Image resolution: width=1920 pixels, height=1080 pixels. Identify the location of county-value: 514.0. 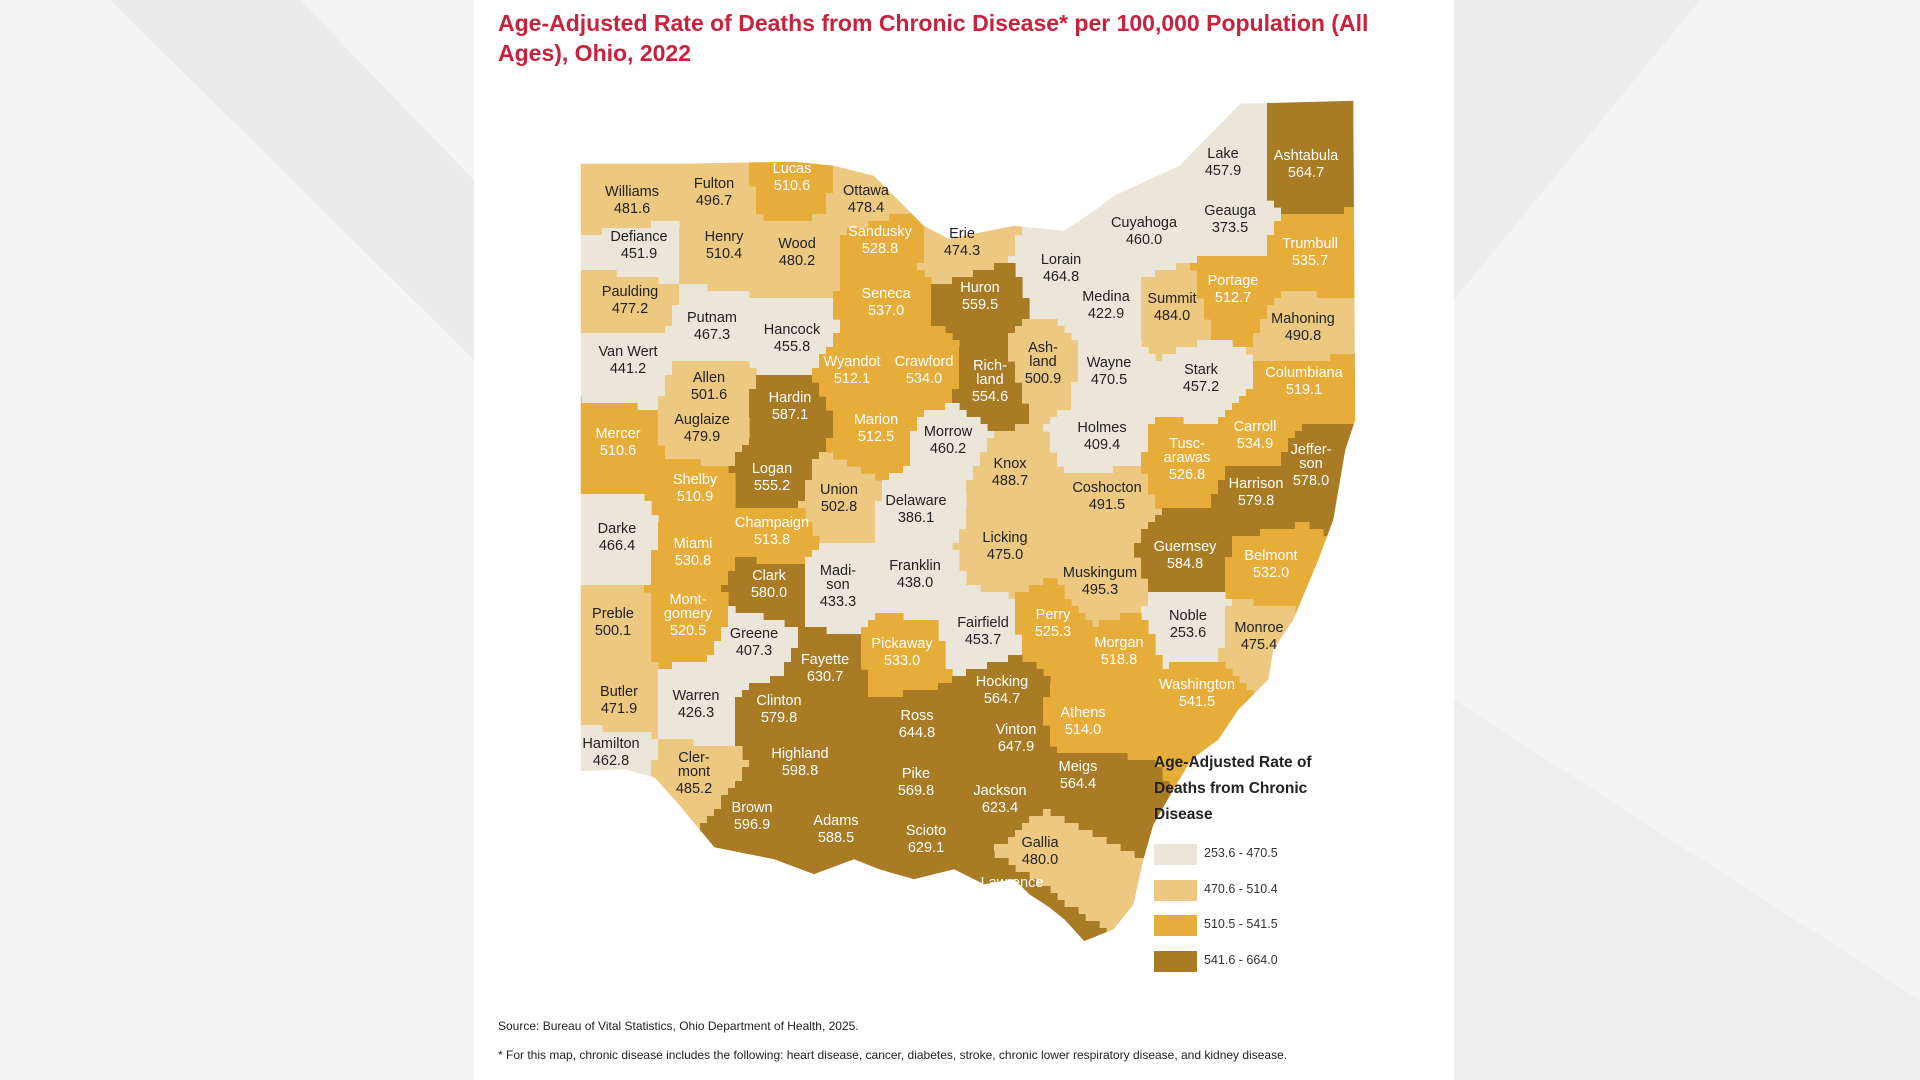
(1083, 730).